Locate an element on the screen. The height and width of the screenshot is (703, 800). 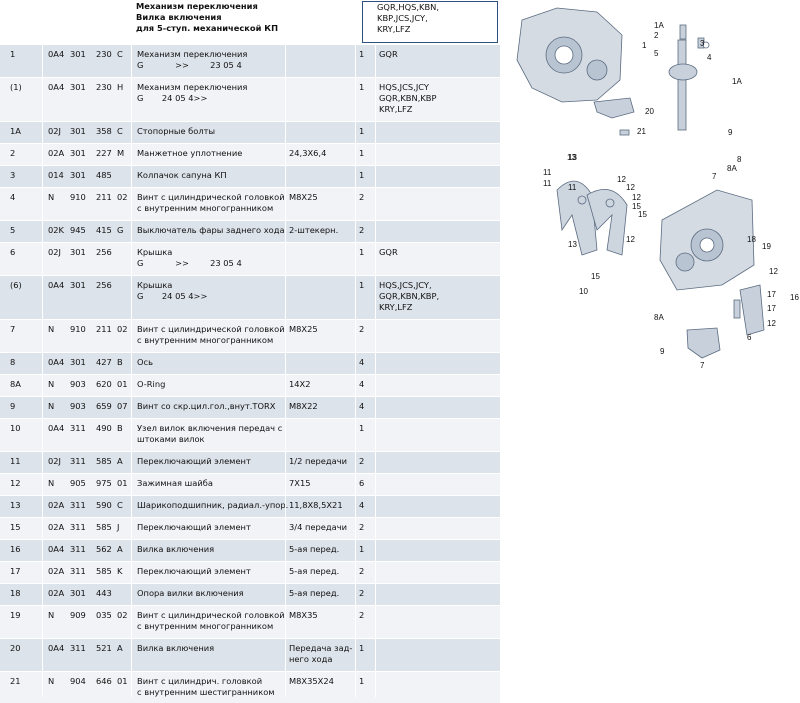
qty-cell: 1 is located at coordinates (362, 153).